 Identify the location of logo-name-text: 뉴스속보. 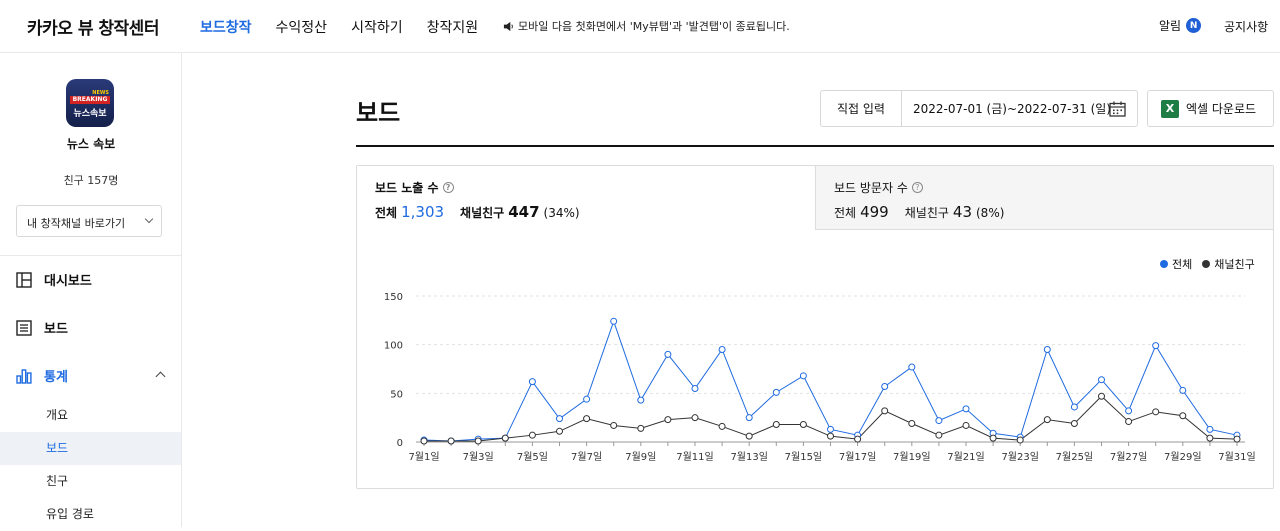
(90, 114).